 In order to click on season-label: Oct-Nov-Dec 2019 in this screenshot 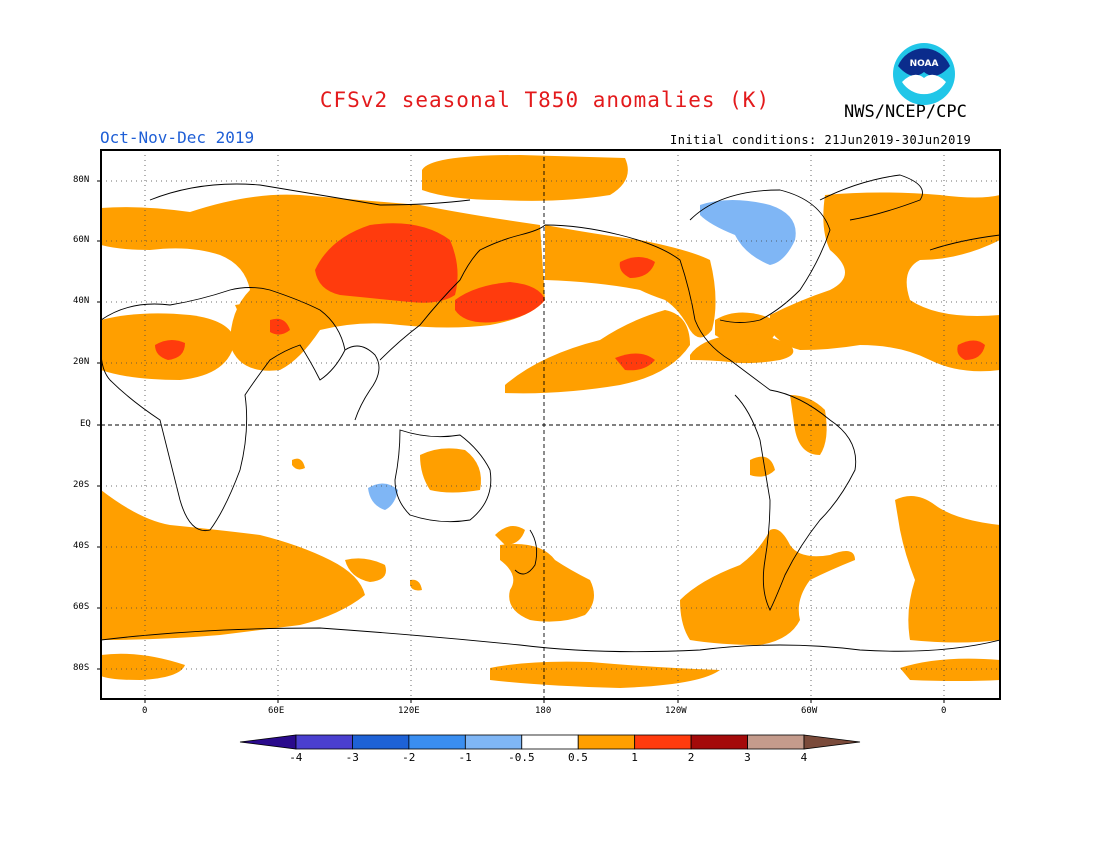, I will do `click(177, 137)`.